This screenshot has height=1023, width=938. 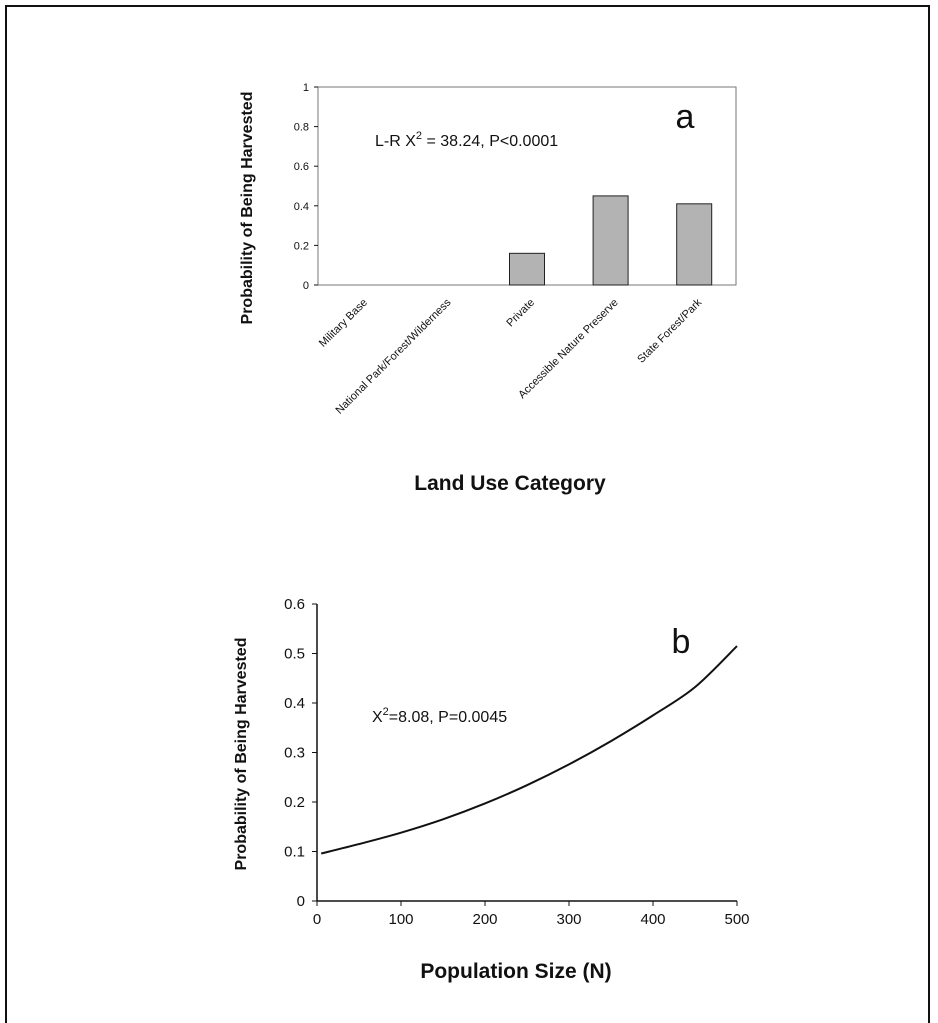 I want to click on panel-a-y-axis-label: Probability of Being Harvested, so click(x=247, y=208).